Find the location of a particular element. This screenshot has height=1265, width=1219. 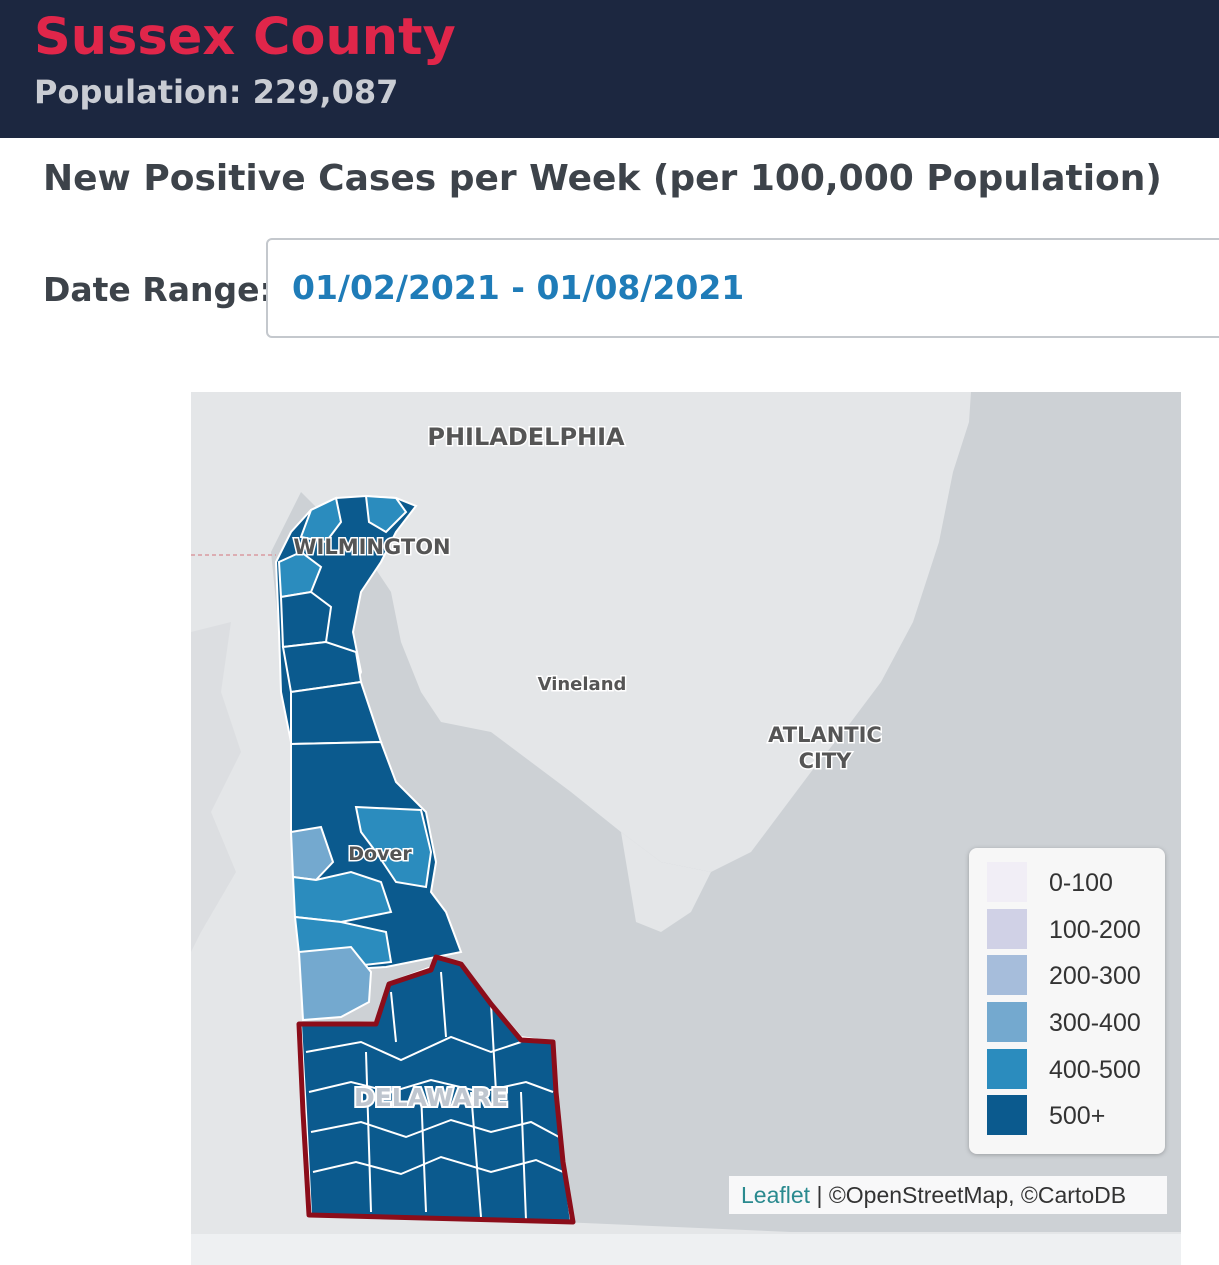

legend-item: 400-500 is located at coordinates (1072, 1069).